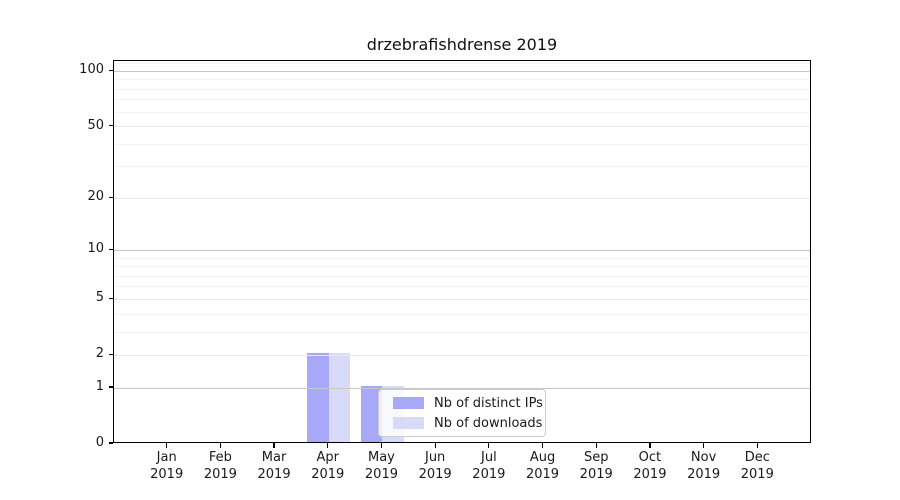 This screenshot has width=900, height=500. I want to click on x-tick-label: Dec 2019, so click(757, 466).